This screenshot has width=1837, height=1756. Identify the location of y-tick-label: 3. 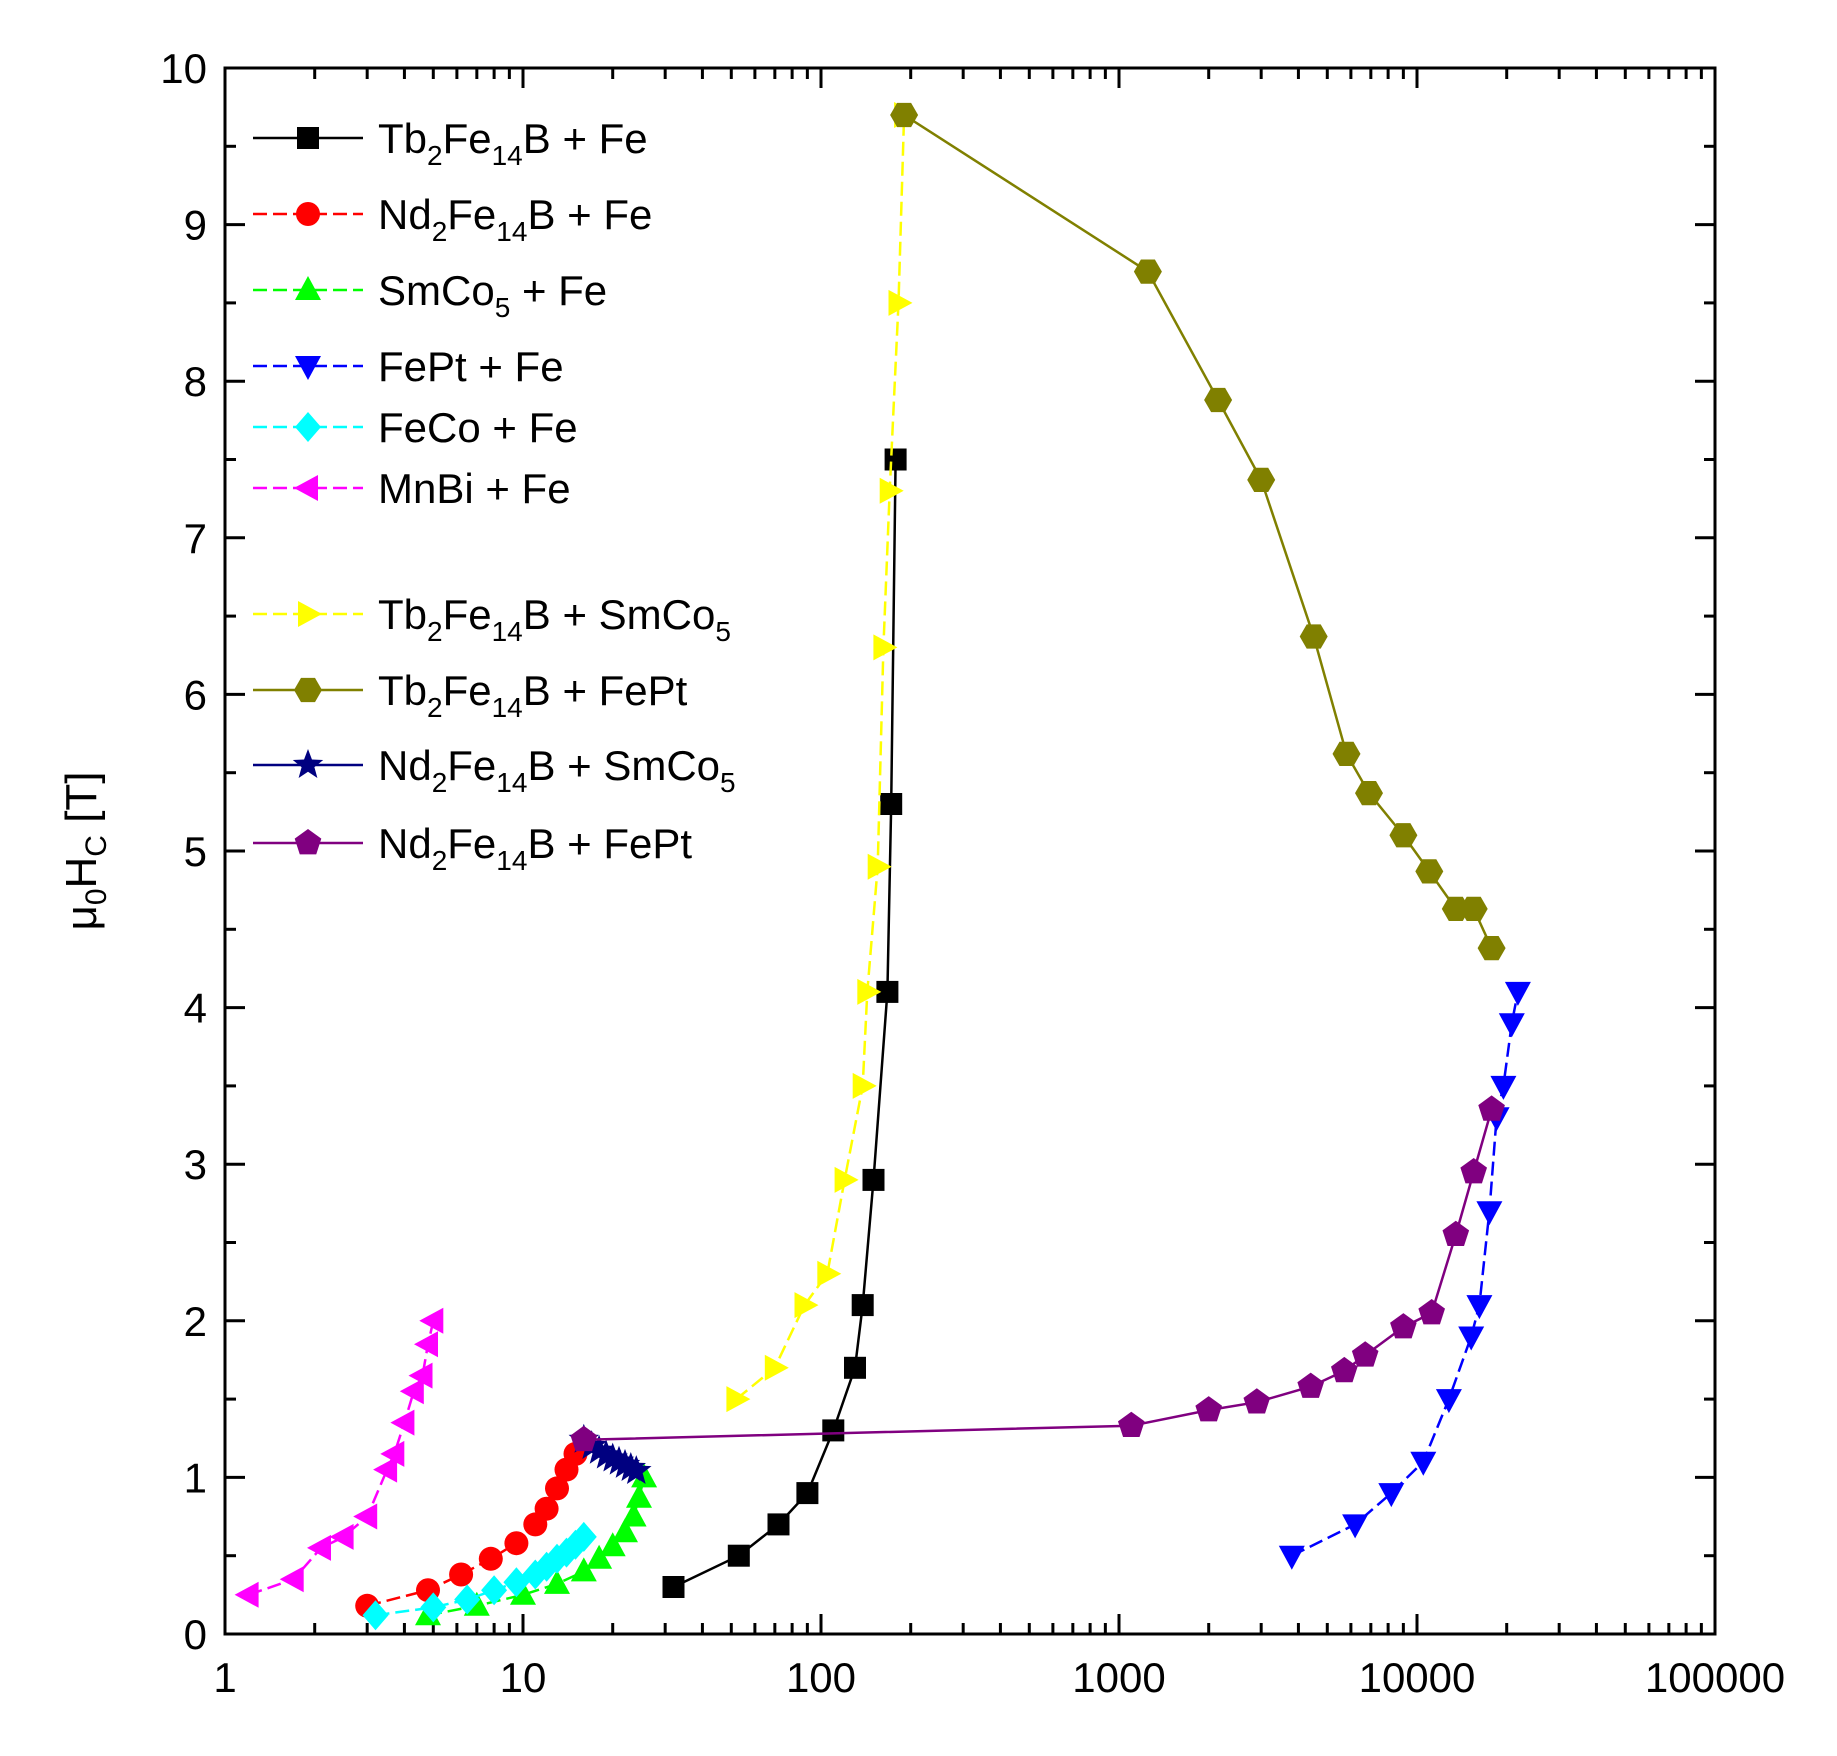
(195, 1164).